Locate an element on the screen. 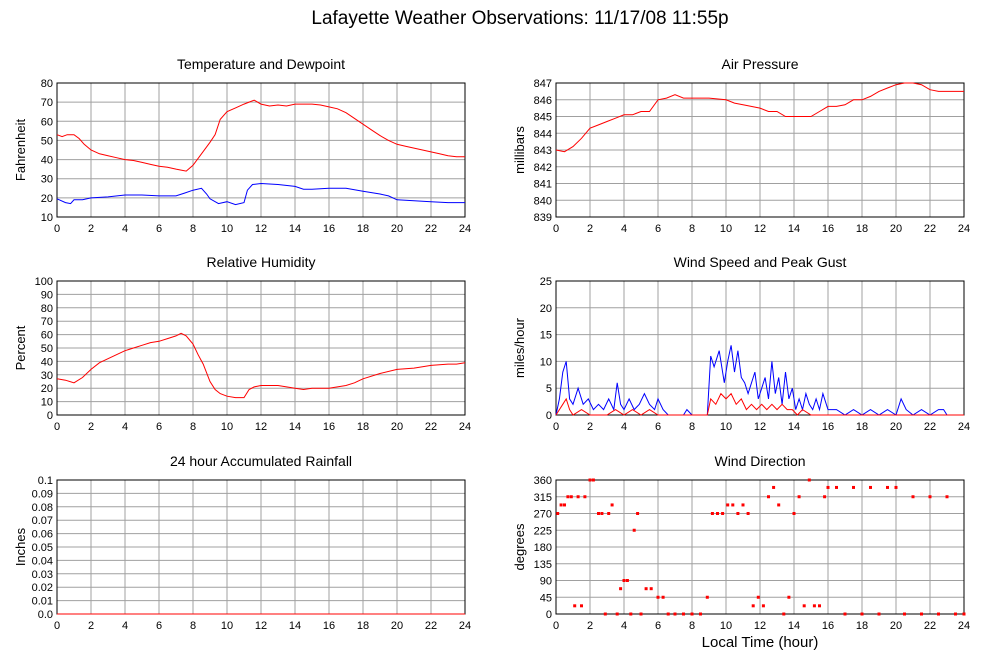 Image resolution: width=999 pixels, height=659 pixels. y-tick-label: 846 is located at coordinates (543, 101).